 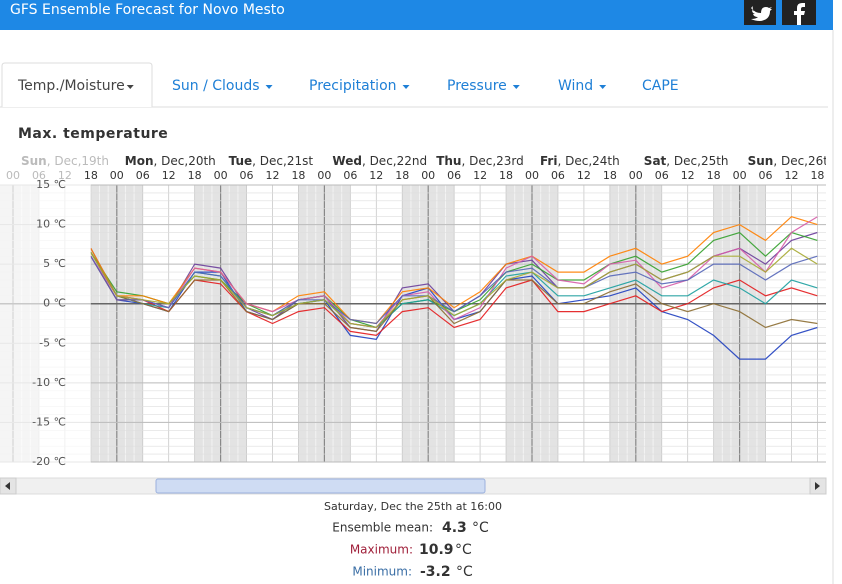 I want to click on date: , Dec,26th, so click(x=804, y=161).